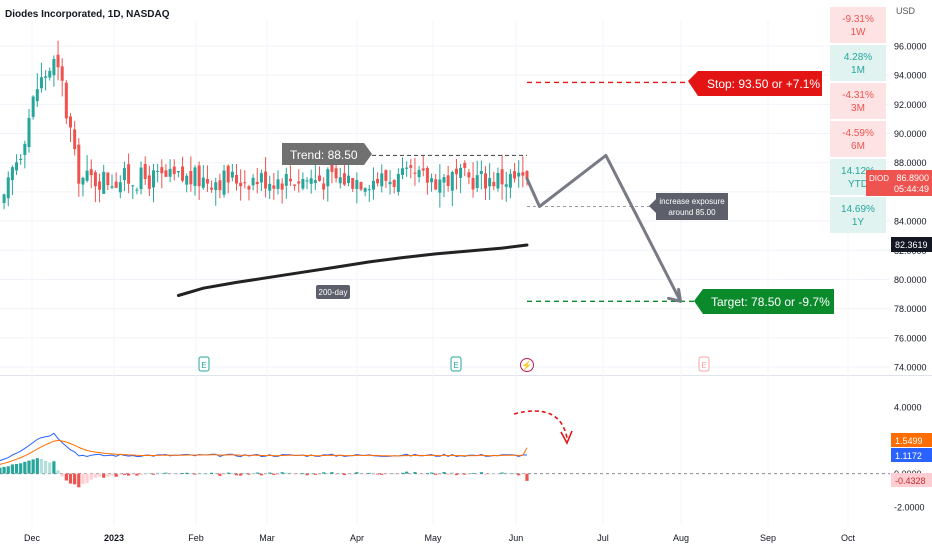 The width and height of the screenshot is (932, 550). I want to click on ma-value-tag: 82.3619, so click(911, 244).